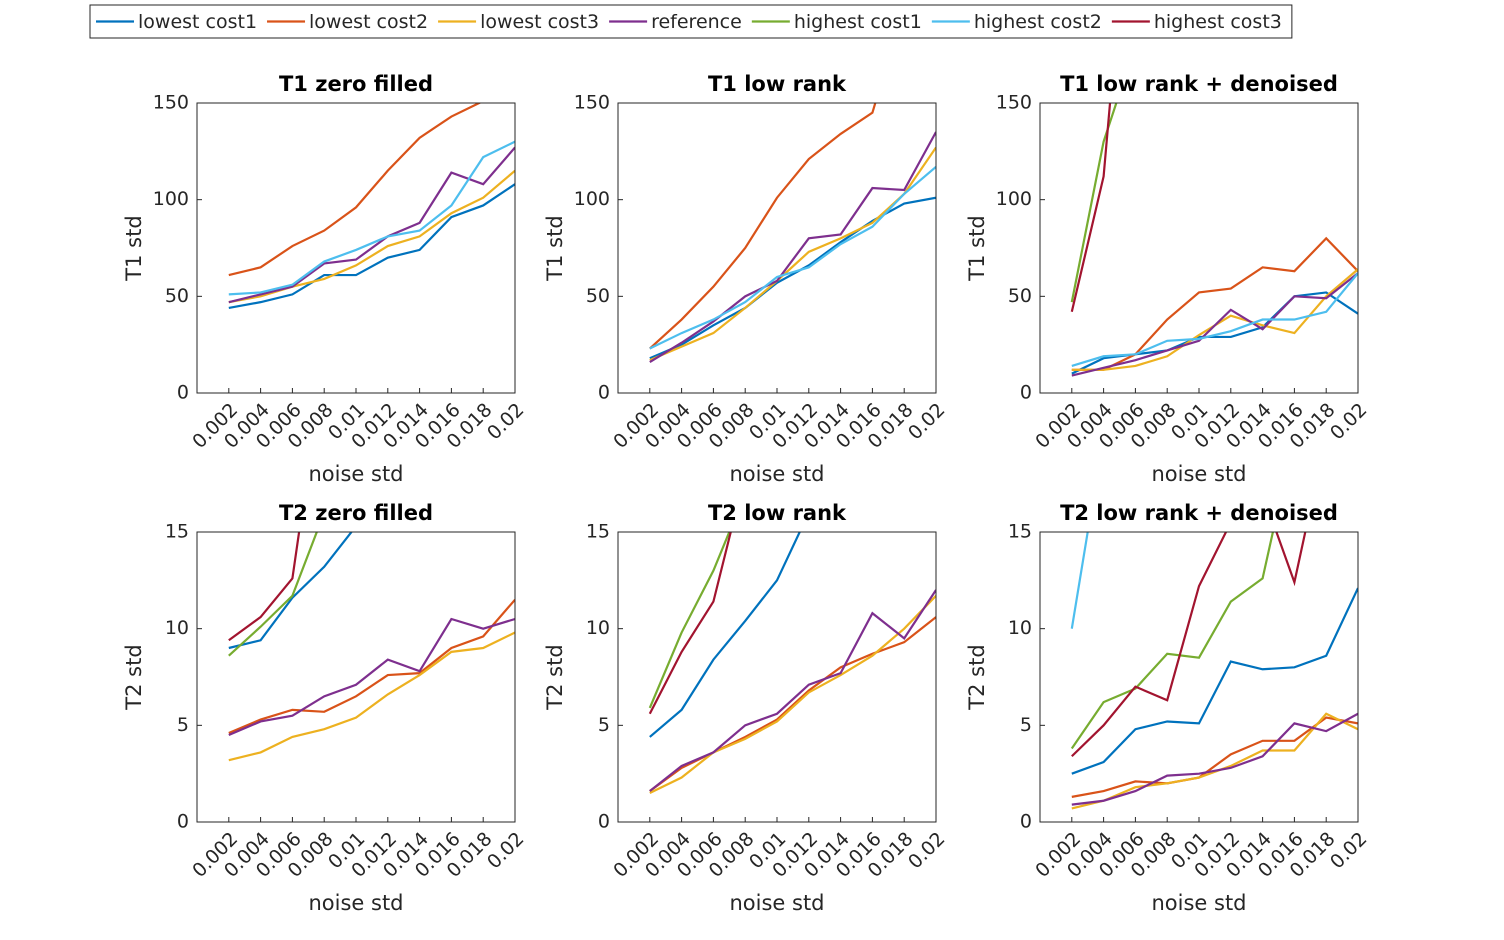 This screenshot has height=940, width=1504. Describe the element at coordinates (1199, 84) in the screenshot. I see `subplot-title: T1 low rank + denoised` at that location.